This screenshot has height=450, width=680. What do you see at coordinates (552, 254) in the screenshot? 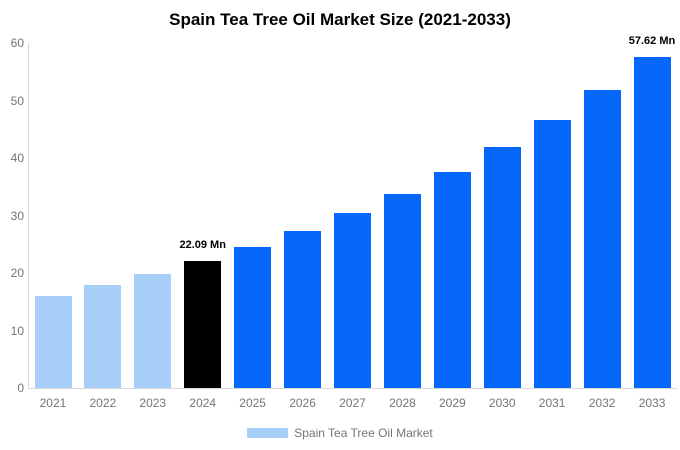
I see `bar-2031` at bounding box center [552, 254].